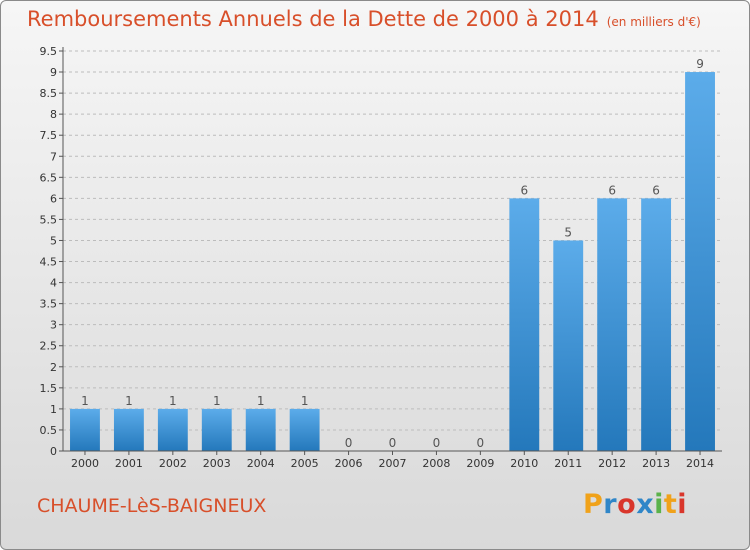  What do you see at coordinates (85, 463) in the screenshot?
I see `x-tick-label: 2000` at bounding box center [85, 463].